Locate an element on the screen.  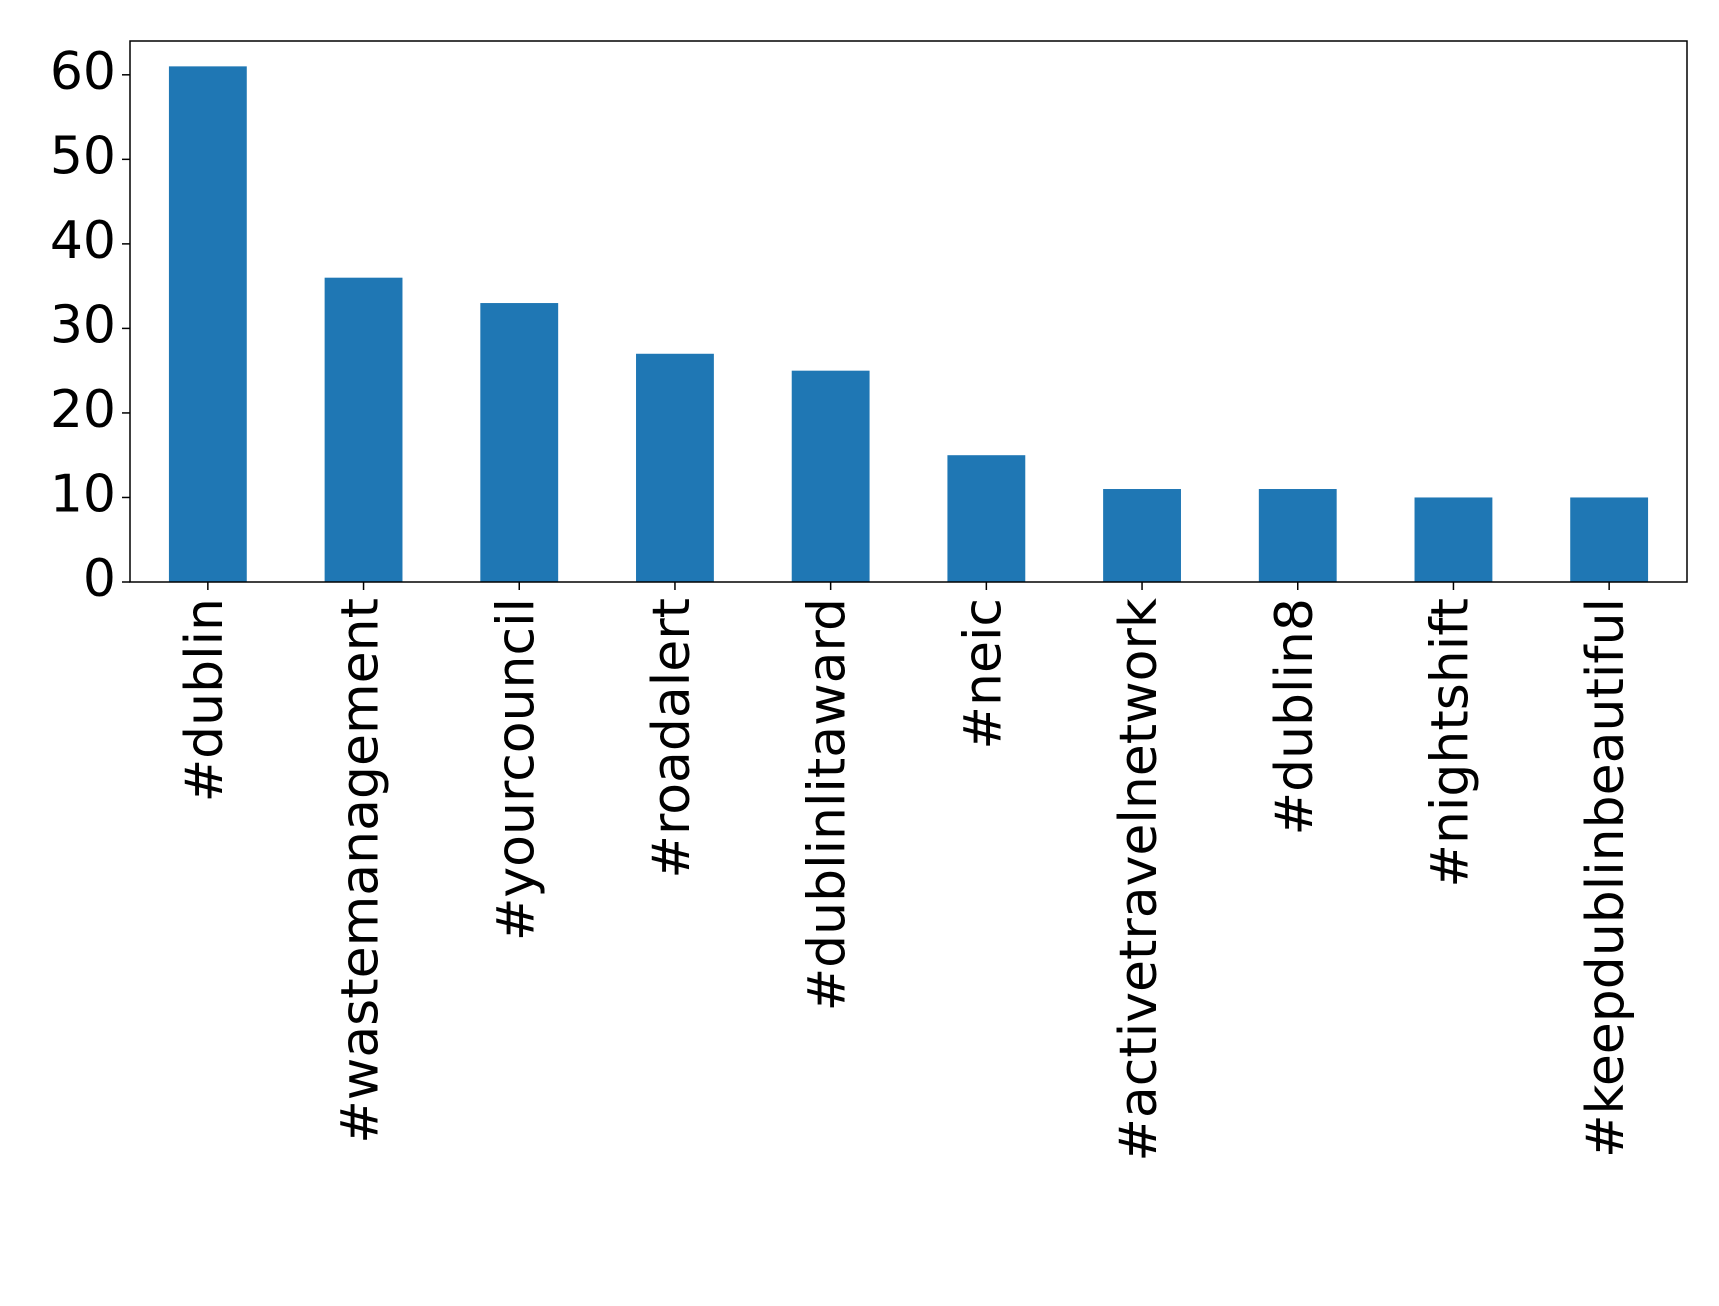
x-tick-label: #keepdublinbeautiful is located at coordinates (1606, 878).